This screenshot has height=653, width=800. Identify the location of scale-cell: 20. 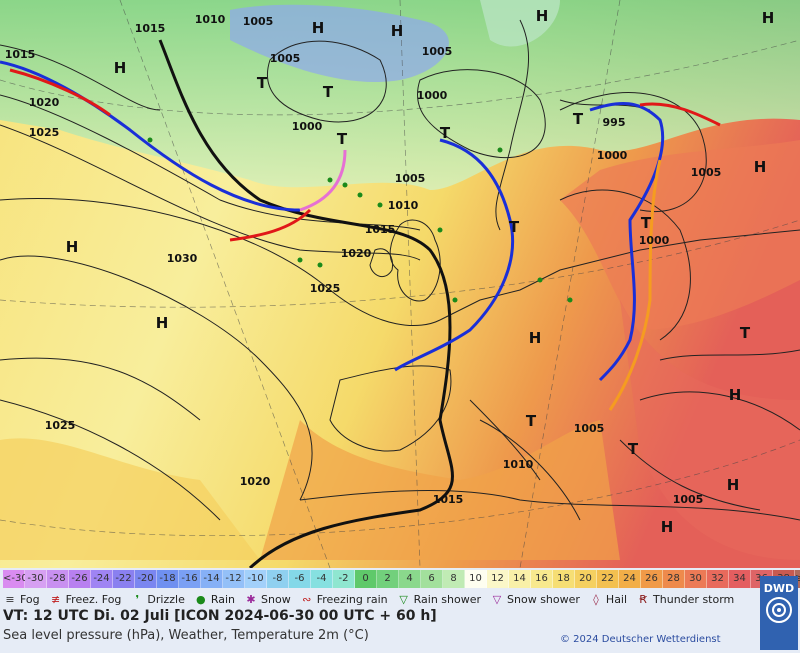
(586, 579).